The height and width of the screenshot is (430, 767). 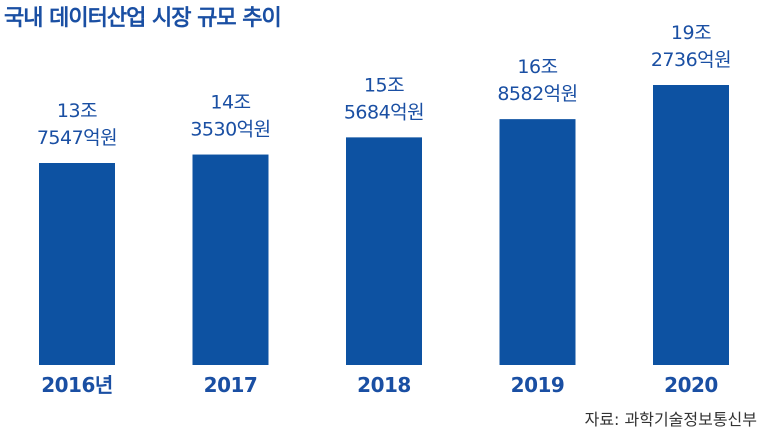 What do you see at coordinates (77, 385) in the screenshot?
I see `category-label-0: 2016년` at bounding box center [77, 385].